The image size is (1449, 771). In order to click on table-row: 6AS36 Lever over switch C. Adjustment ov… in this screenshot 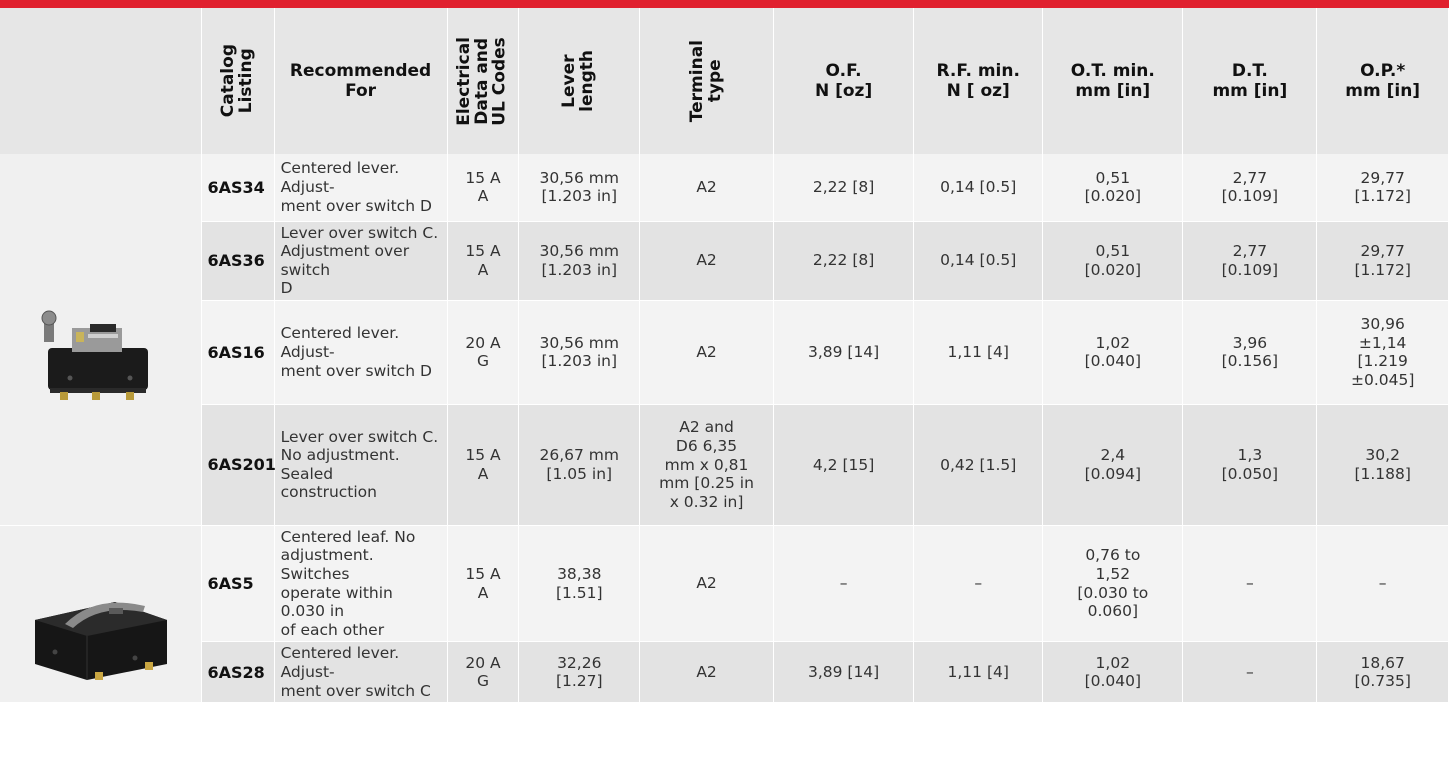, I will do `click(724, 261)`.